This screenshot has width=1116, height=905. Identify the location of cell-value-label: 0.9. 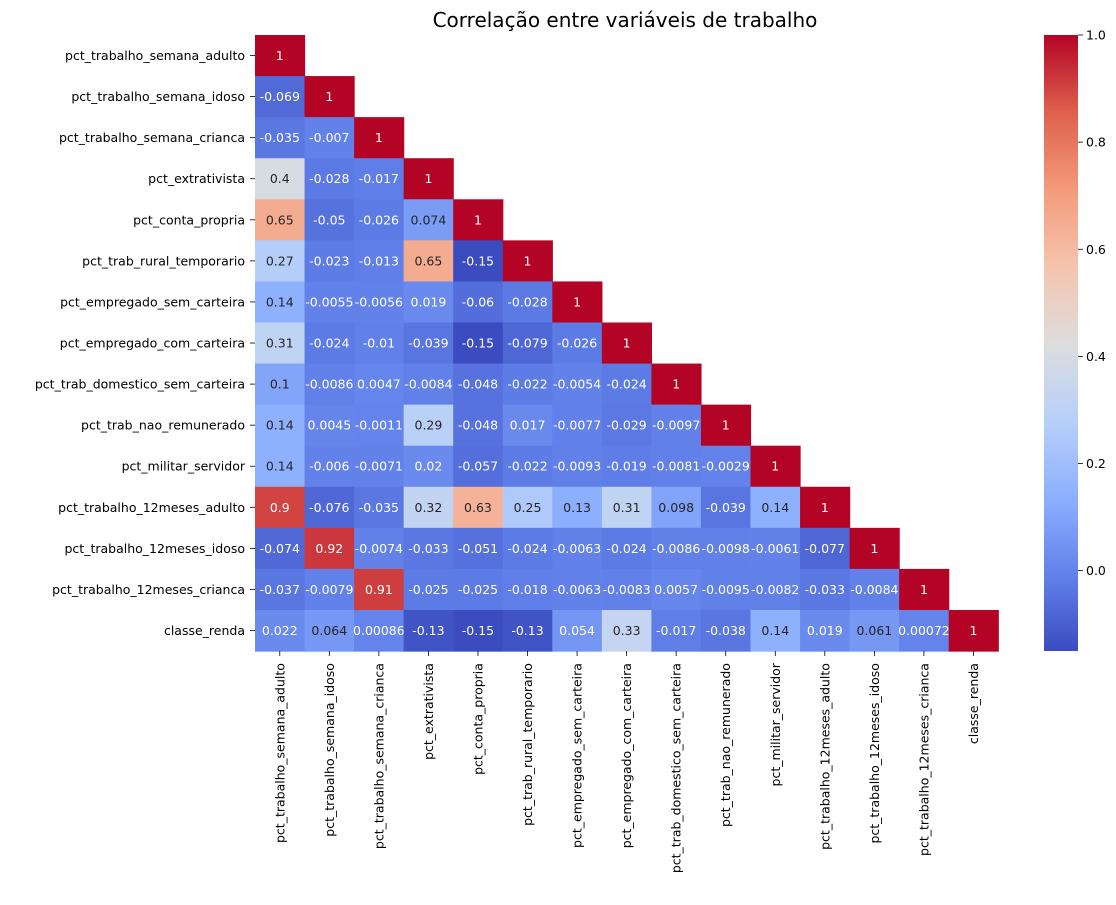
(280, 507).